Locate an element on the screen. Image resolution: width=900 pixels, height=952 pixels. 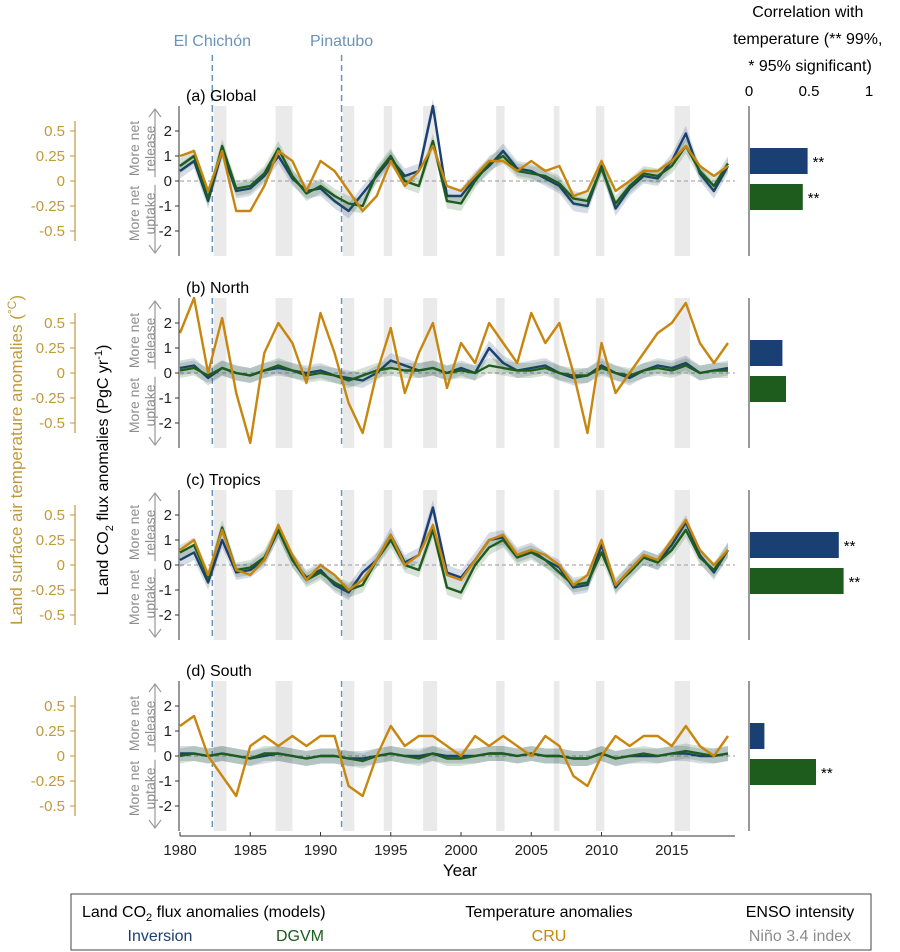
legend-box is located at coordinates (471, 922).